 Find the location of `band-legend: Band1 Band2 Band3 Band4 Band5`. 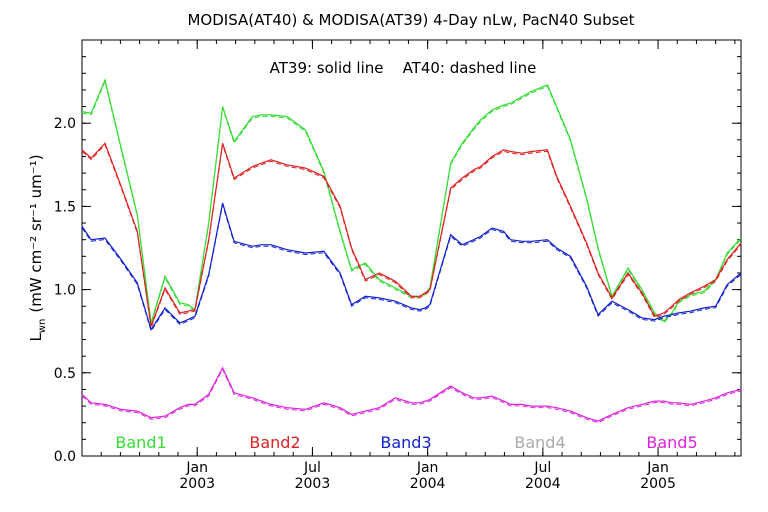

band-legend: Band1 Band2 Band3 Band4 Band5 is located at coordinates (406, 442).